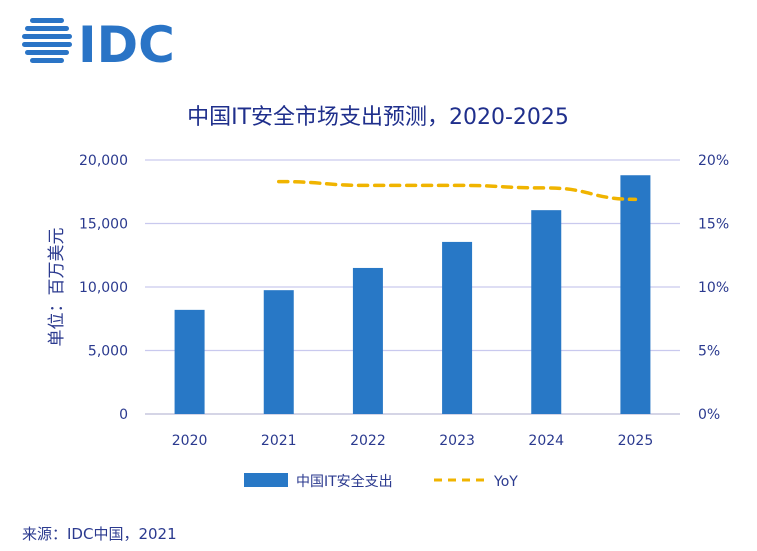 This screenshot has height=551, width=757. Describe the element at coordinates (713, 225) in the screenshot. I see `y2-tick-label: 15%` at that location.